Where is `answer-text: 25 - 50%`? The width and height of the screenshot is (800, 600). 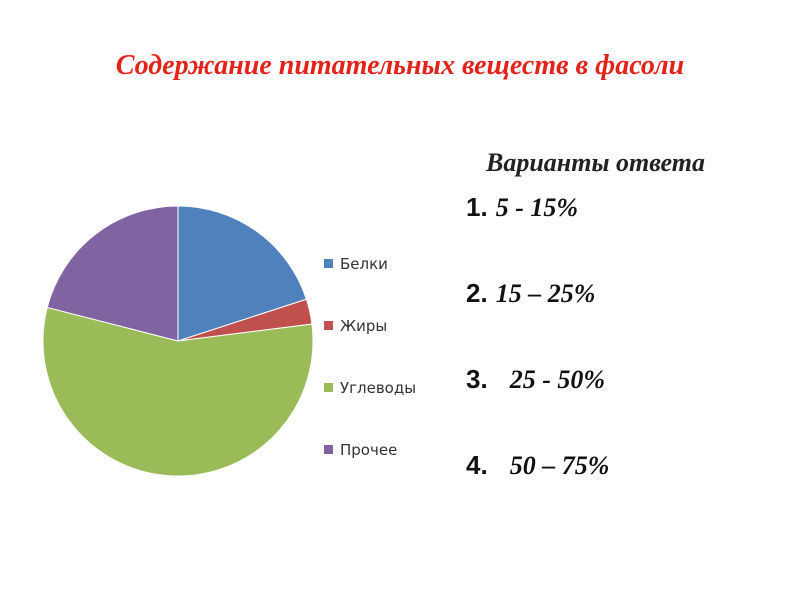 answer-text: 25 - 50% is located at coordinates (557, 379).